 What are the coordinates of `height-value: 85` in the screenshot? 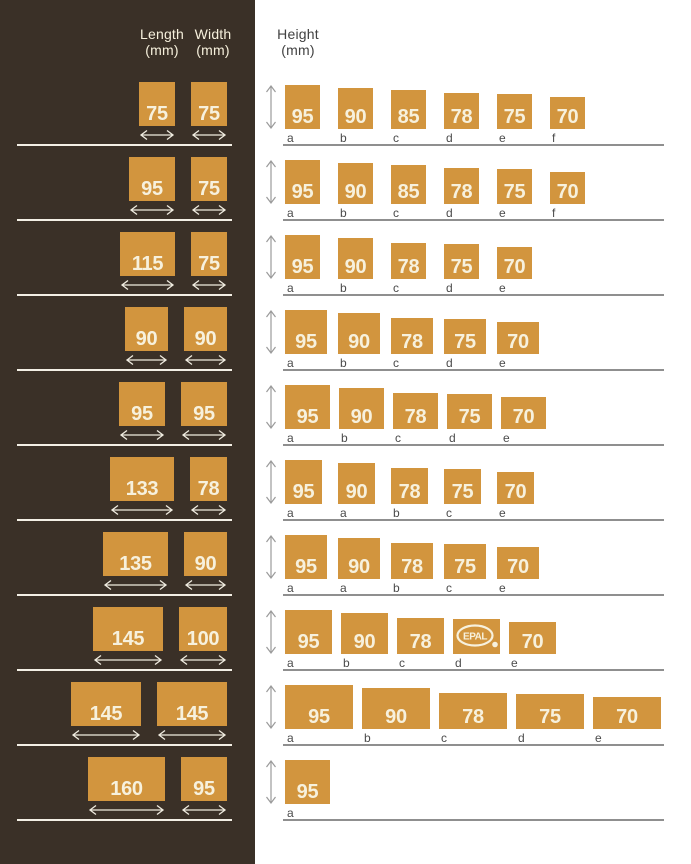 It's located at (408, 117).